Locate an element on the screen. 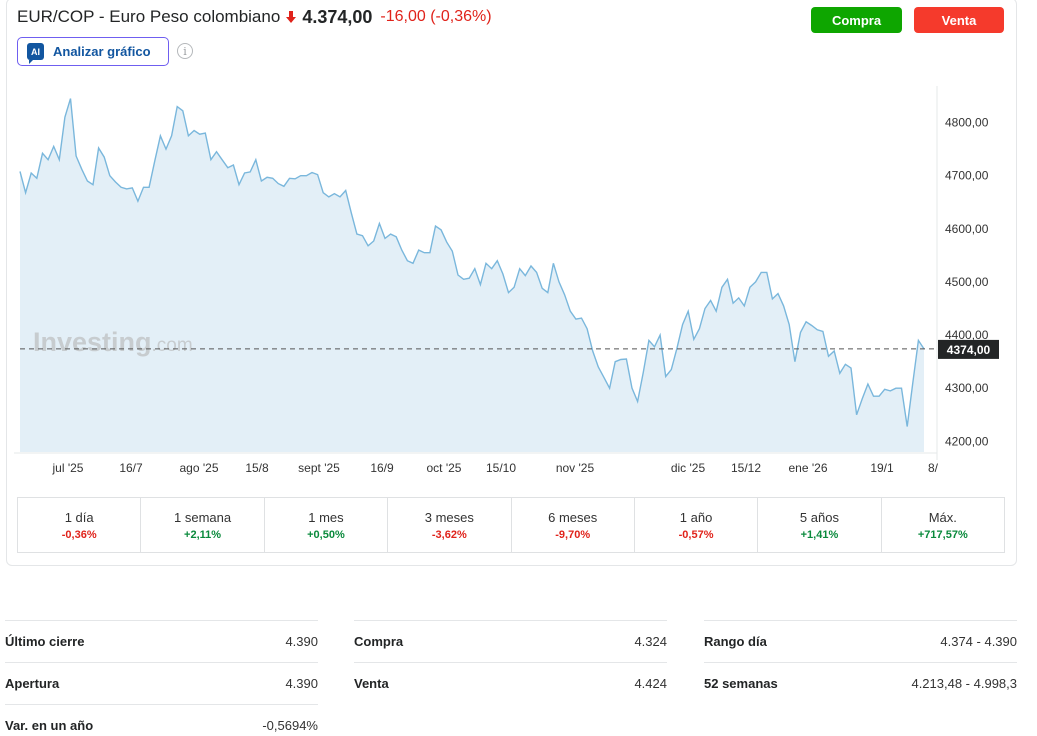 The image size is (1037, 736). period-change: +717,57% is located at coordinates (942, 534).